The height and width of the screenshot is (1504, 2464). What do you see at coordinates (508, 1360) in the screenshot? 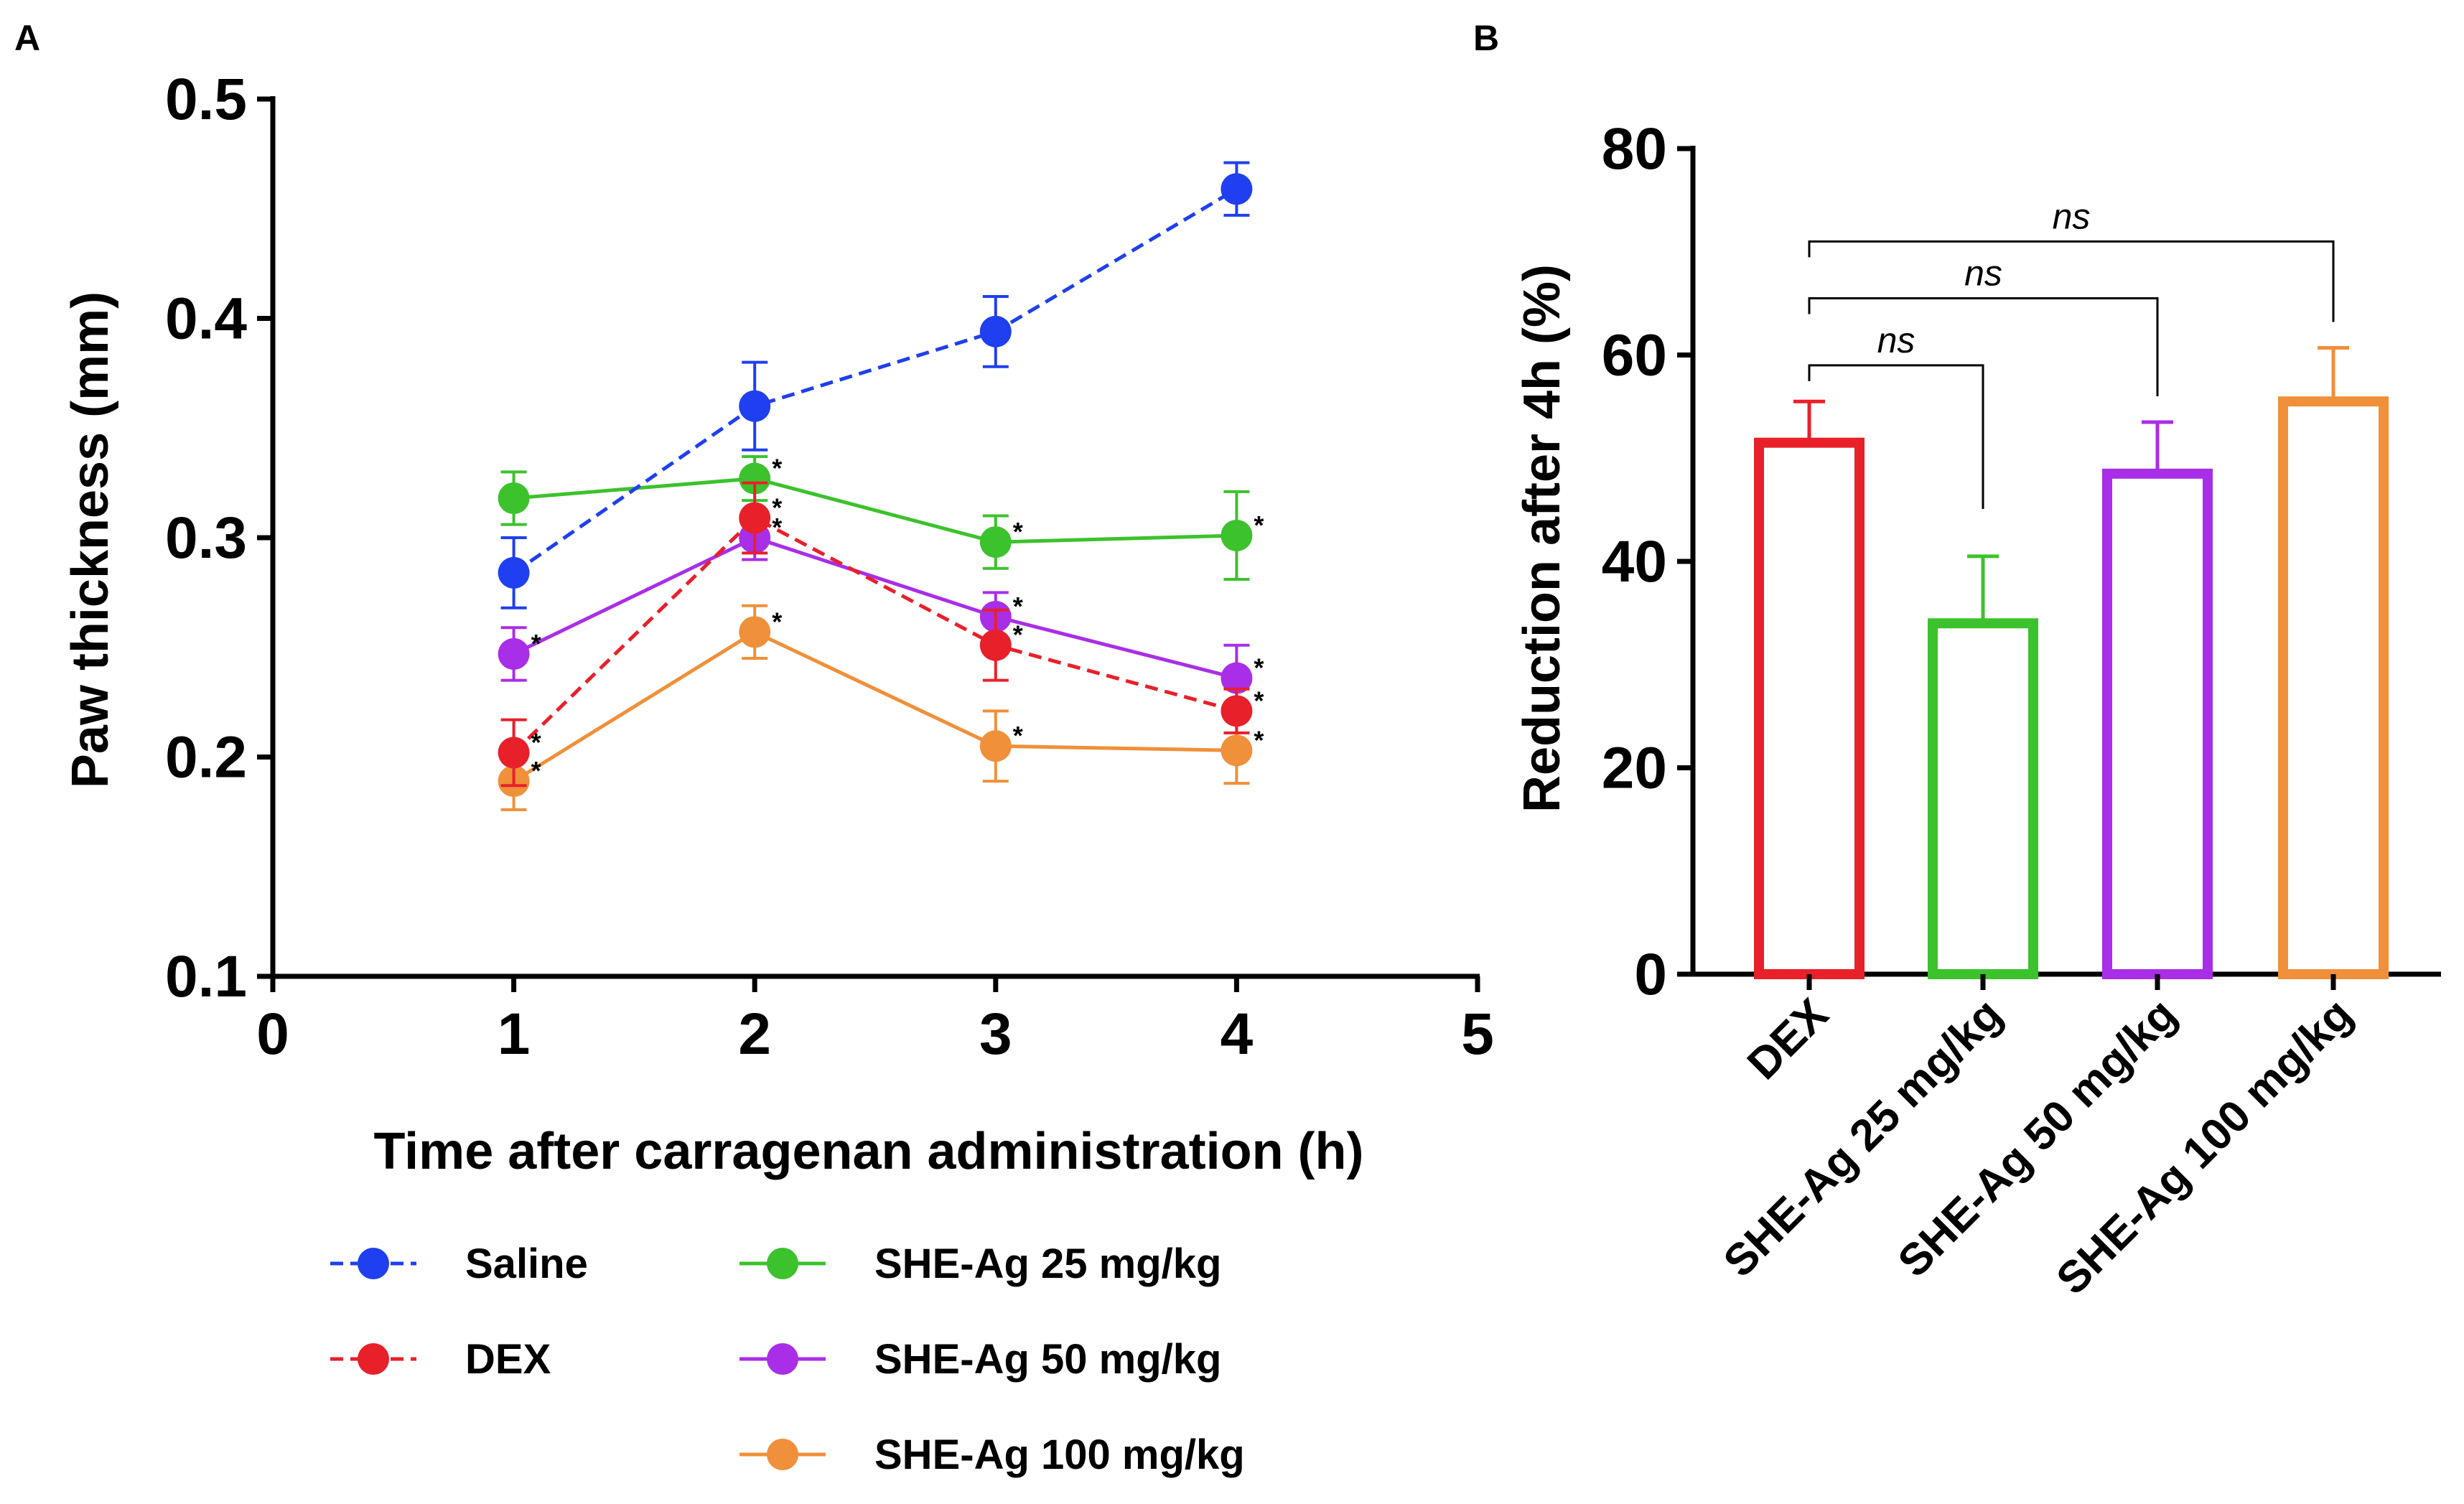
I see `legend-label: DEX` at bounding box center [508, 1360].